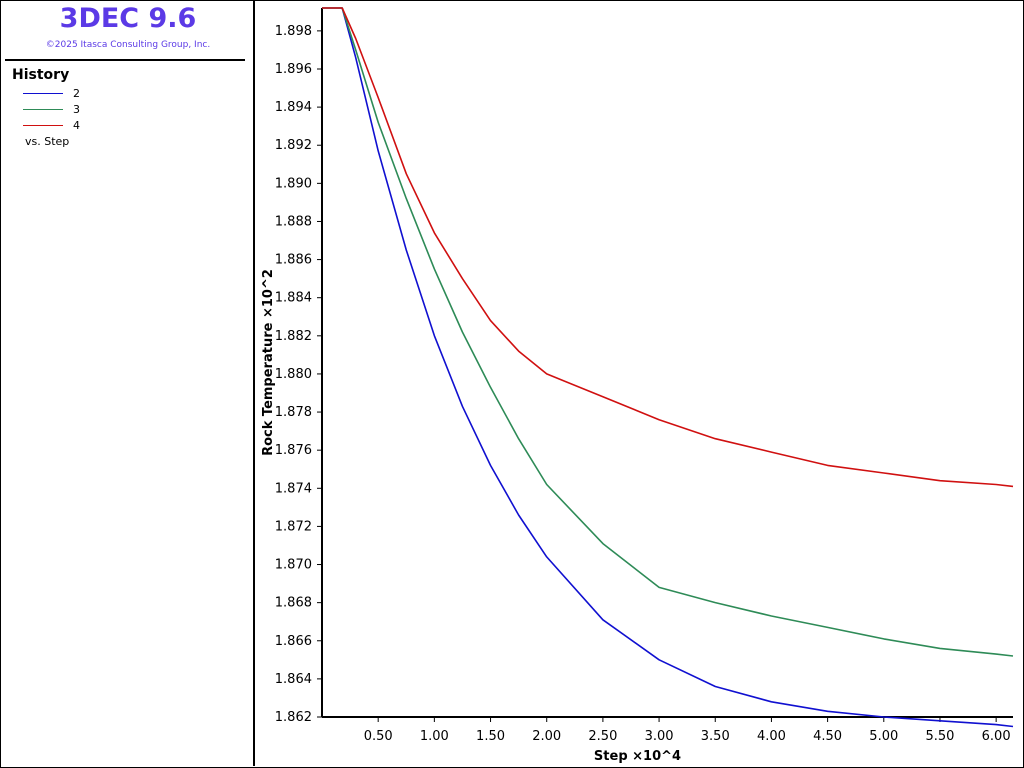 The image size is (1024, 768). What do you see at coordinates (715, 736) in the screenshot?
I see `x-tick-label: 3.50` at bounding box center [715, 736].